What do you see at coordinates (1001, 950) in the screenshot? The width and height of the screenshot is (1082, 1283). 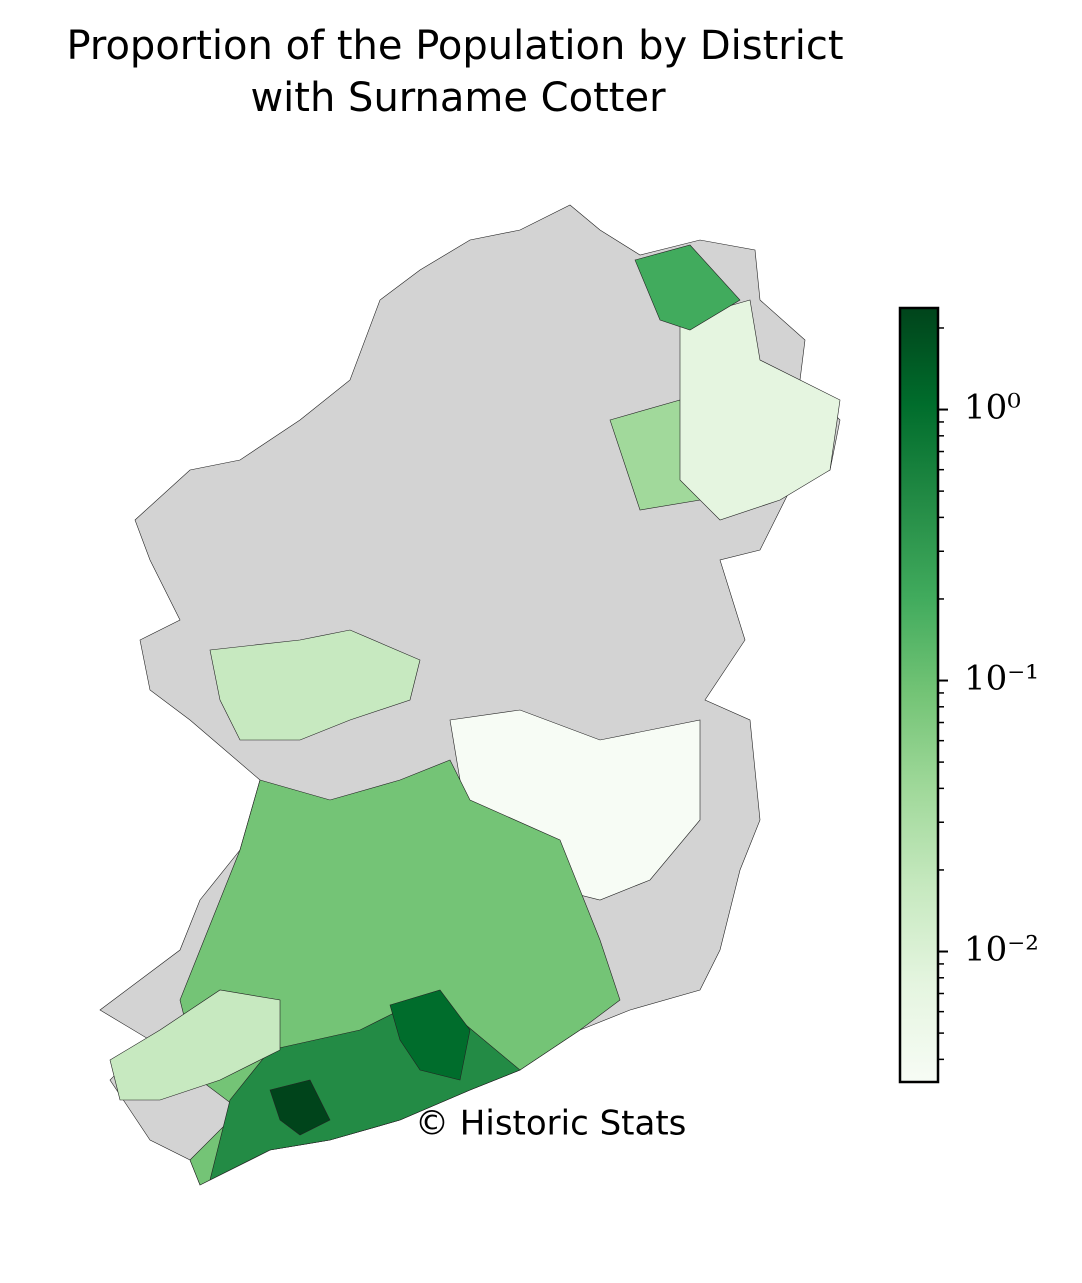 I see `colorbar-tick-label: 10⁻²` at bounding box center [1001, 950].